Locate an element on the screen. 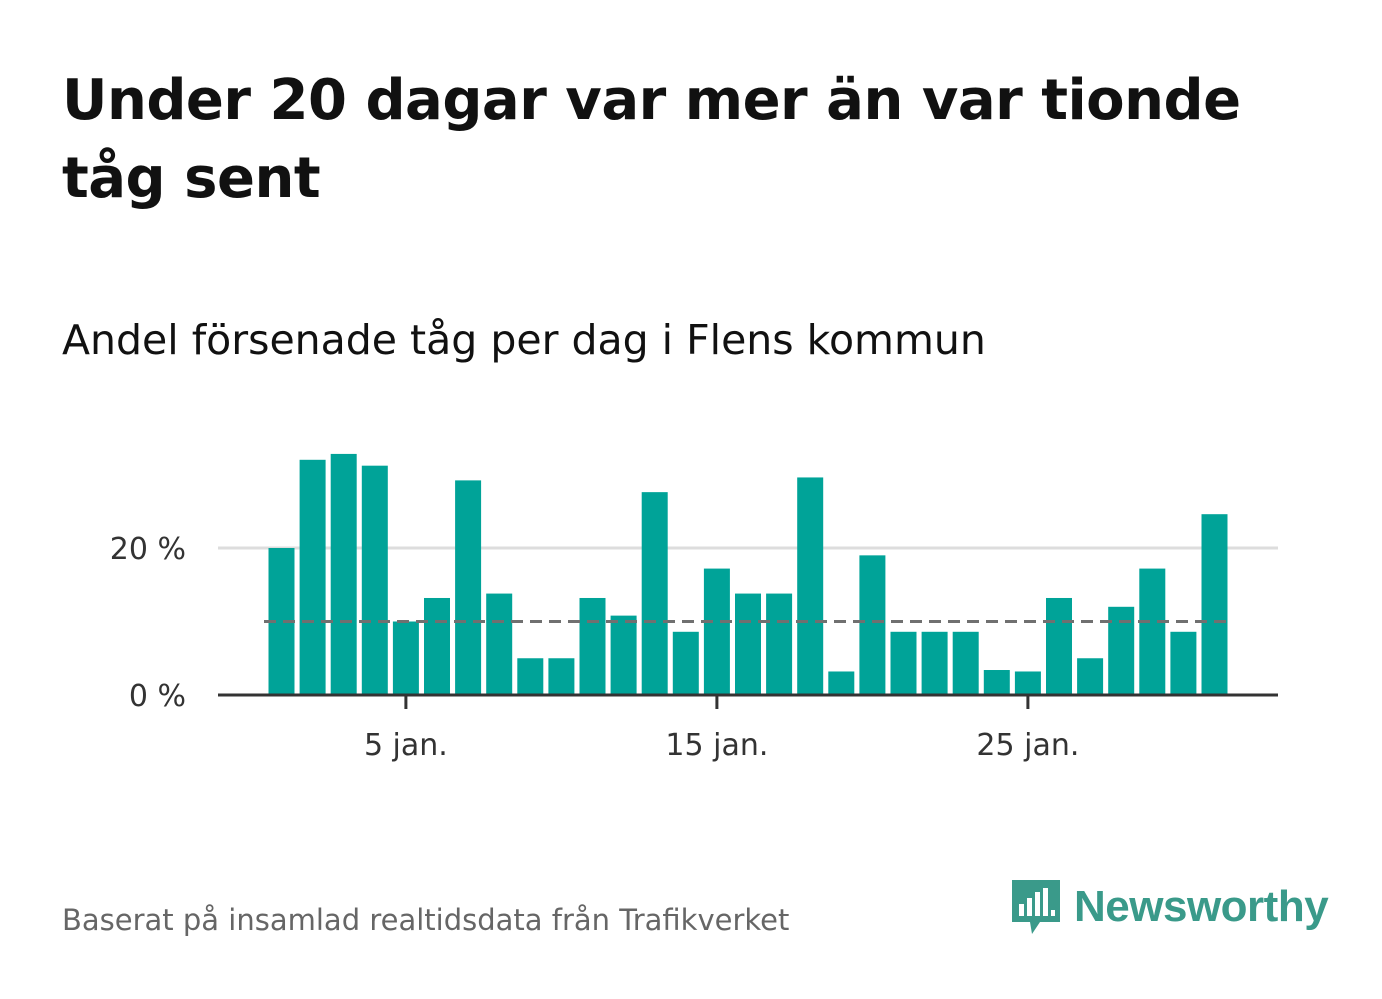  y-tick-label: 20 % is located at coordinates (148, 549).